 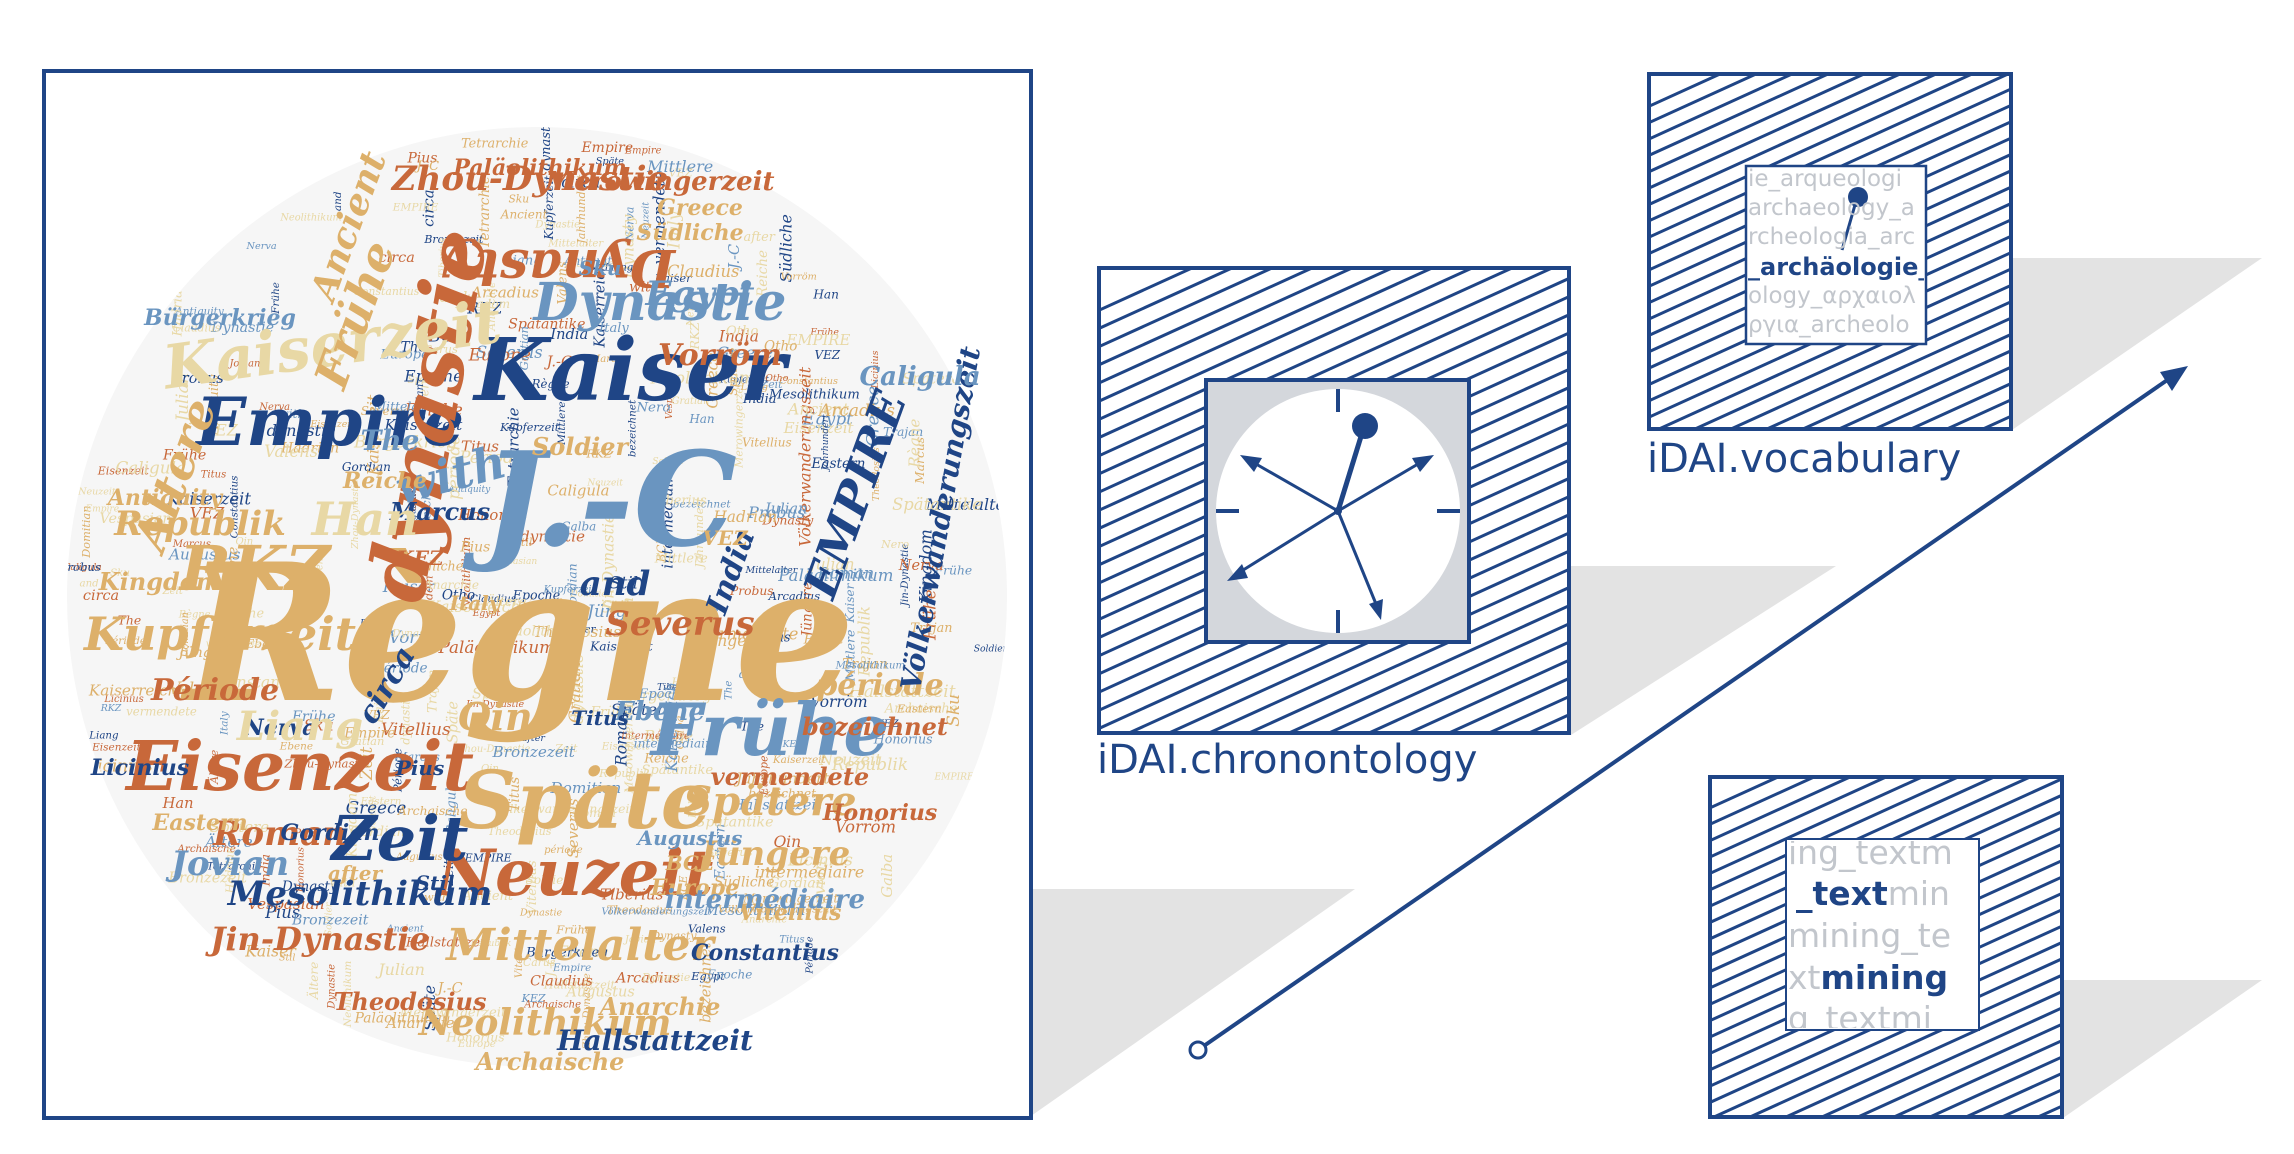 I want to click on cloud-filler-word: Ebene, so click(x=319, y=568).